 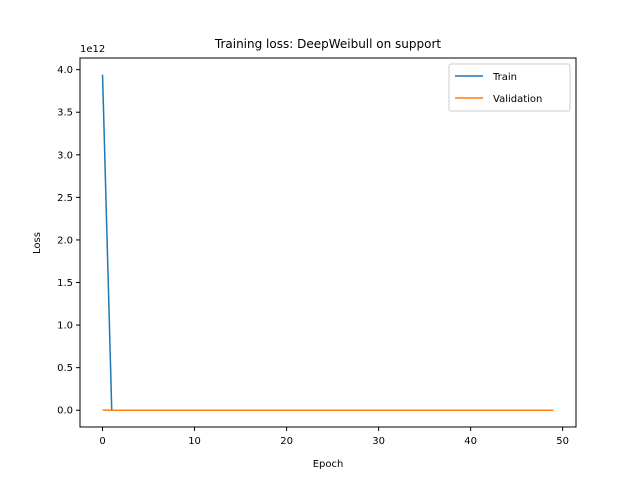 I want to click on x-tick-label: 30, so click(x=378, y=441).